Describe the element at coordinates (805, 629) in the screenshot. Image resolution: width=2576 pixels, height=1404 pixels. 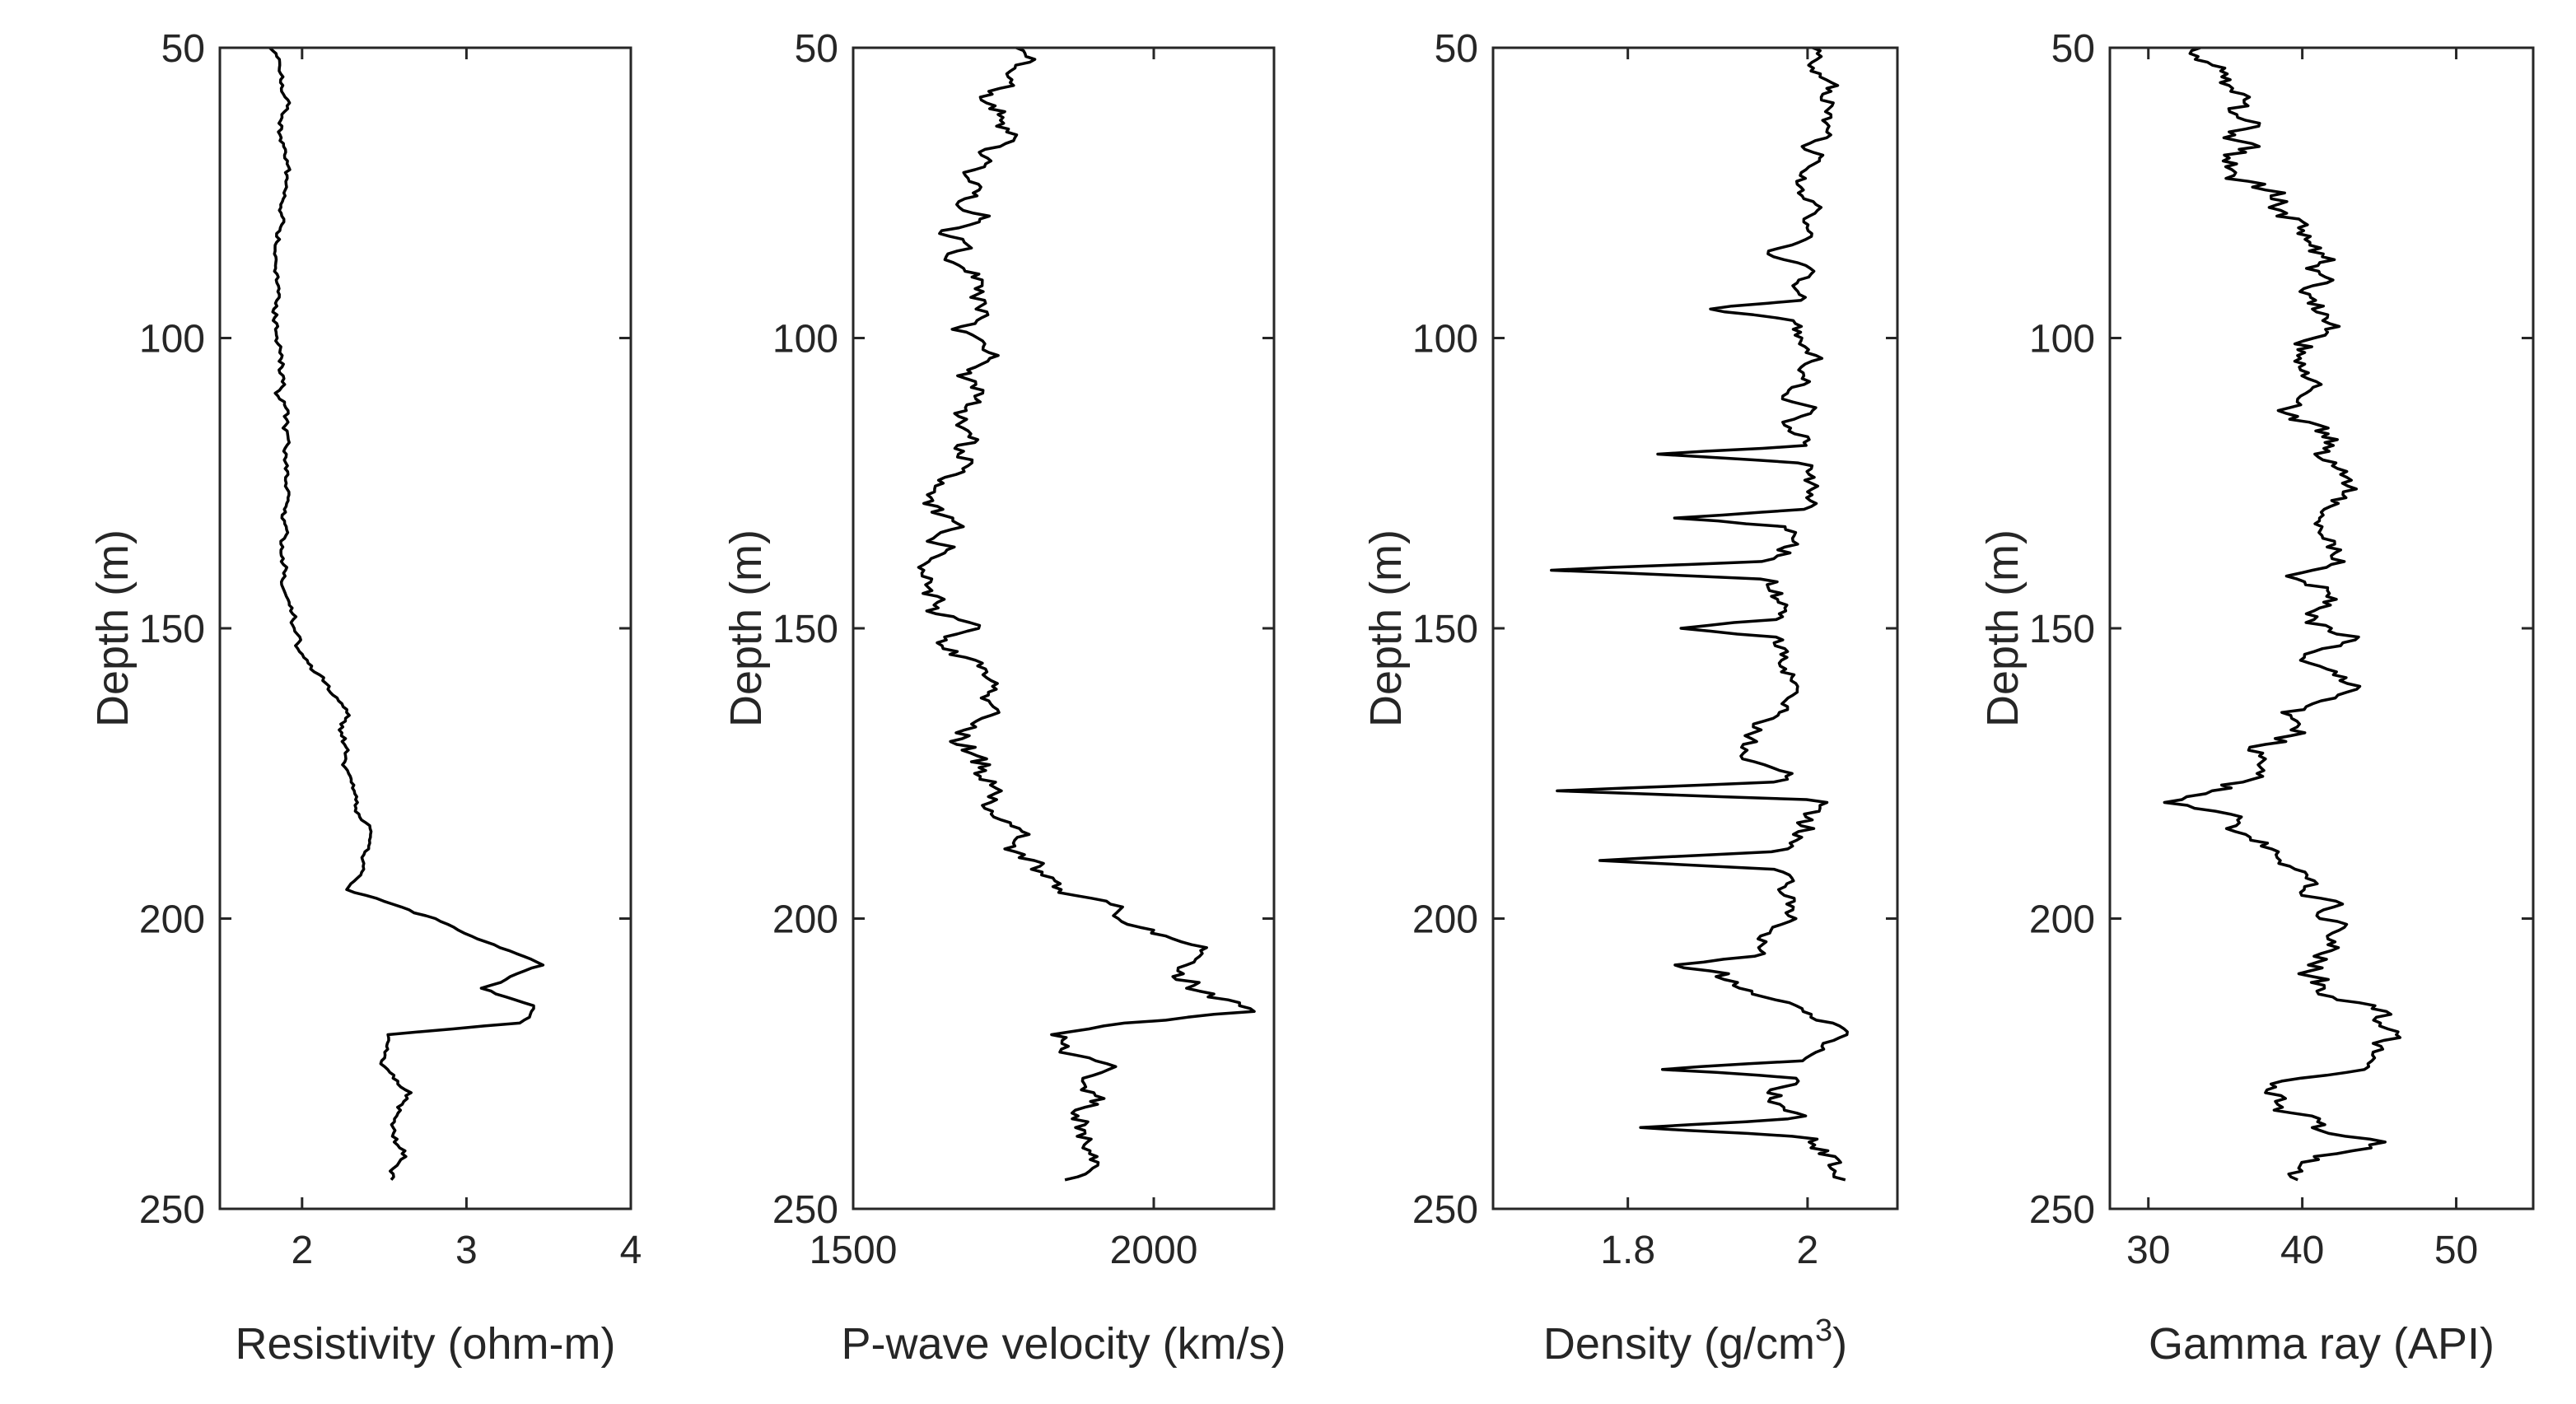
I see `p-wave-velocity-ytick-label: 150` at that location.